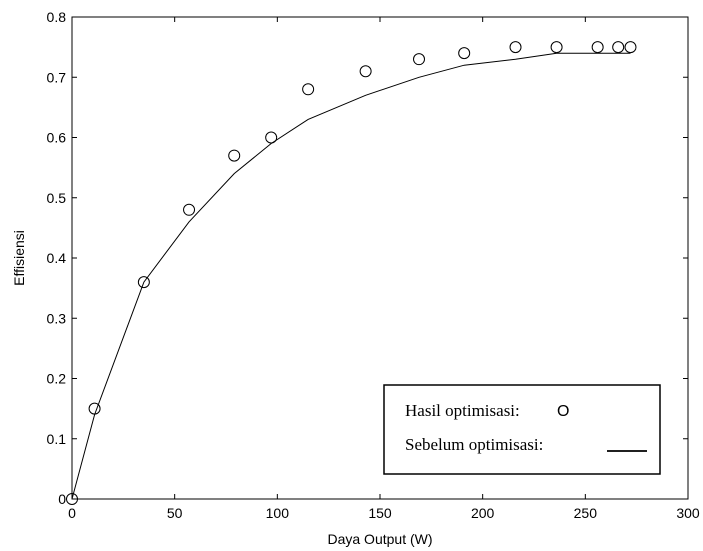 The image size is (703, 551). Describe the element at coordinates (688, 513) in the screenshot. I see `x-tick-label: 300` at that location.